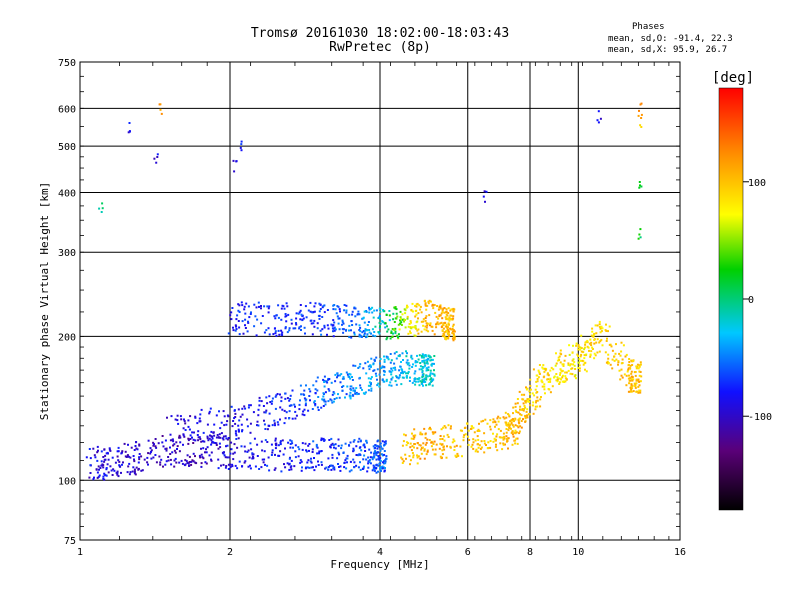 Image resolution: width=800 pixels, height=600 pixels. I want to click on y-tick-label: 200, so click(67, 337).